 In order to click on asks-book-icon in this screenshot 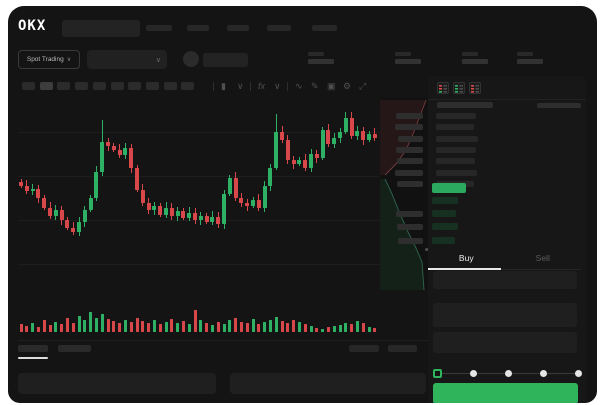, I will do `click(475, 88)`.